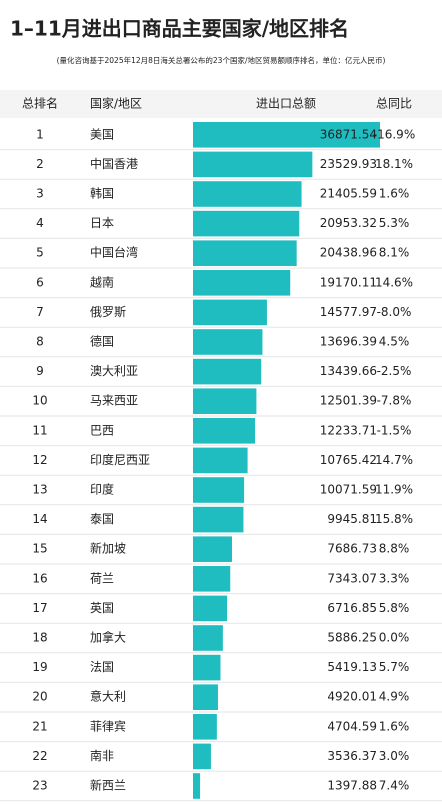  Describe the element at coordinates (40, 312) in the screenshot. I see `rank: 7` at that location.